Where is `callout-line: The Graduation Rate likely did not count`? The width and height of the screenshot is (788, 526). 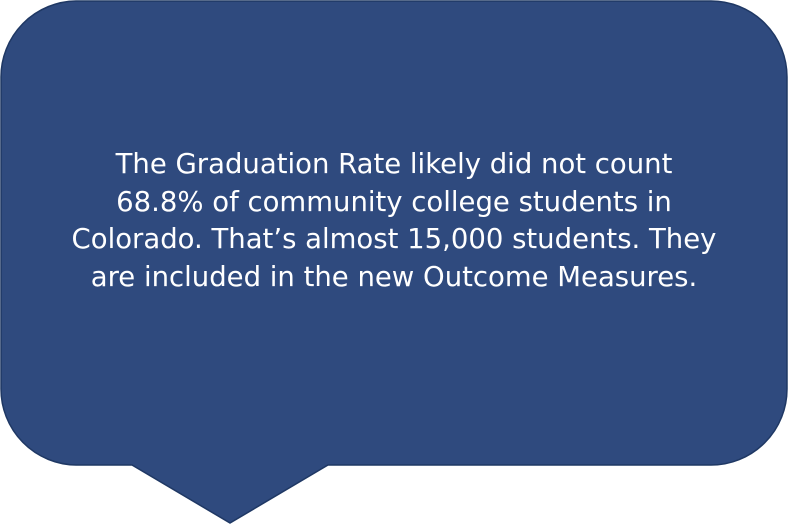
callout-line: The Graduation Rate likely did not count is located at coordinates (394, 164).